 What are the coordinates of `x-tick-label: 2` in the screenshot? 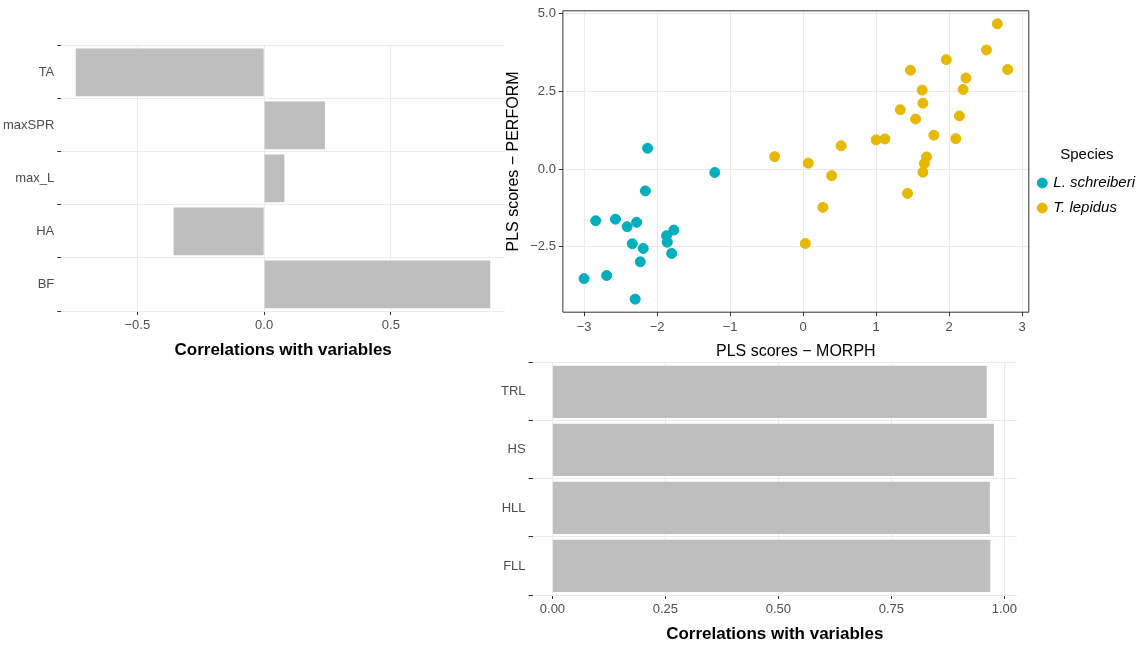 It's located at (949, 326).